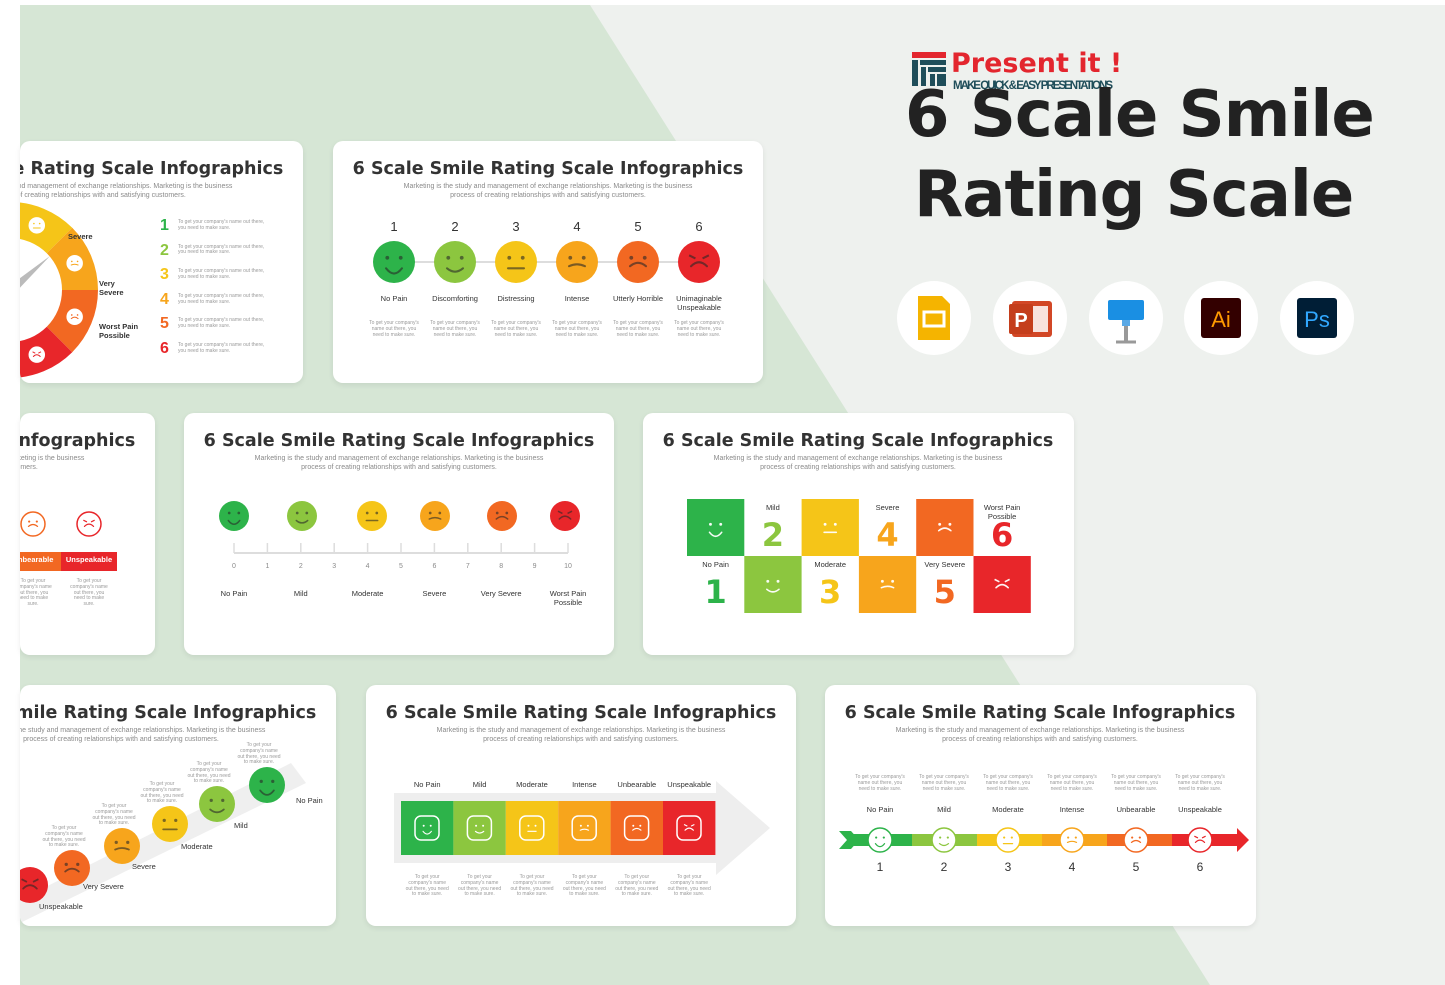 The image size is (1445, 985). What do you see at coordinates (241, 825) in the screenshot?
I see `stairs-label: Mild` at bounding box center [241, 825].